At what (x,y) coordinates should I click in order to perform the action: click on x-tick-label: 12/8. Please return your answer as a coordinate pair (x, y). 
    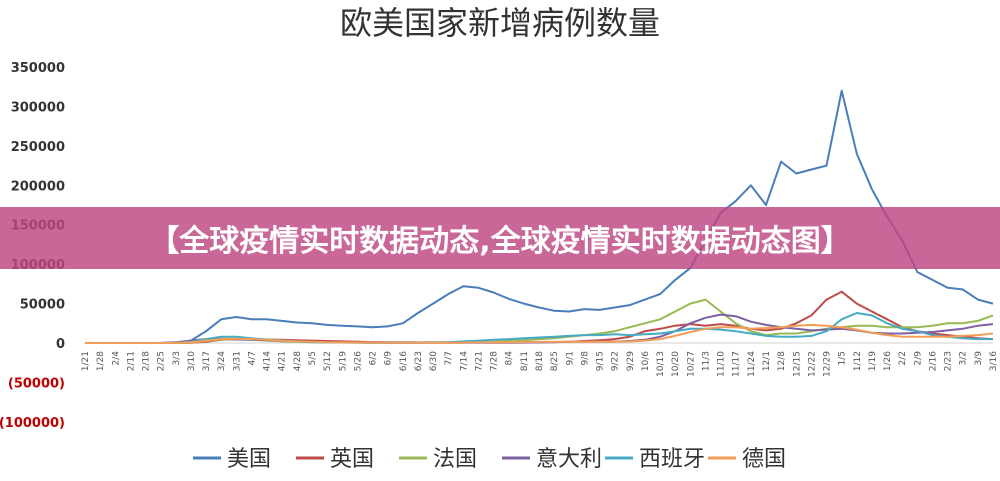
    Looking at the image, I should click on (782, 361).